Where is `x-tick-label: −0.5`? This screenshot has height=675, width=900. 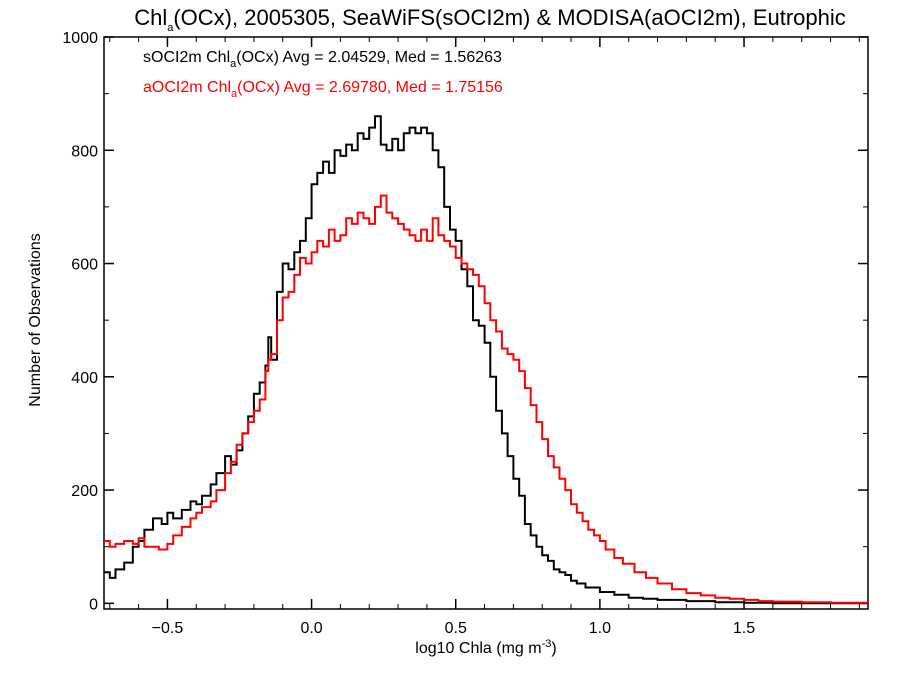 x-tick-label: −0.5 is located at coordinates (168, 628).